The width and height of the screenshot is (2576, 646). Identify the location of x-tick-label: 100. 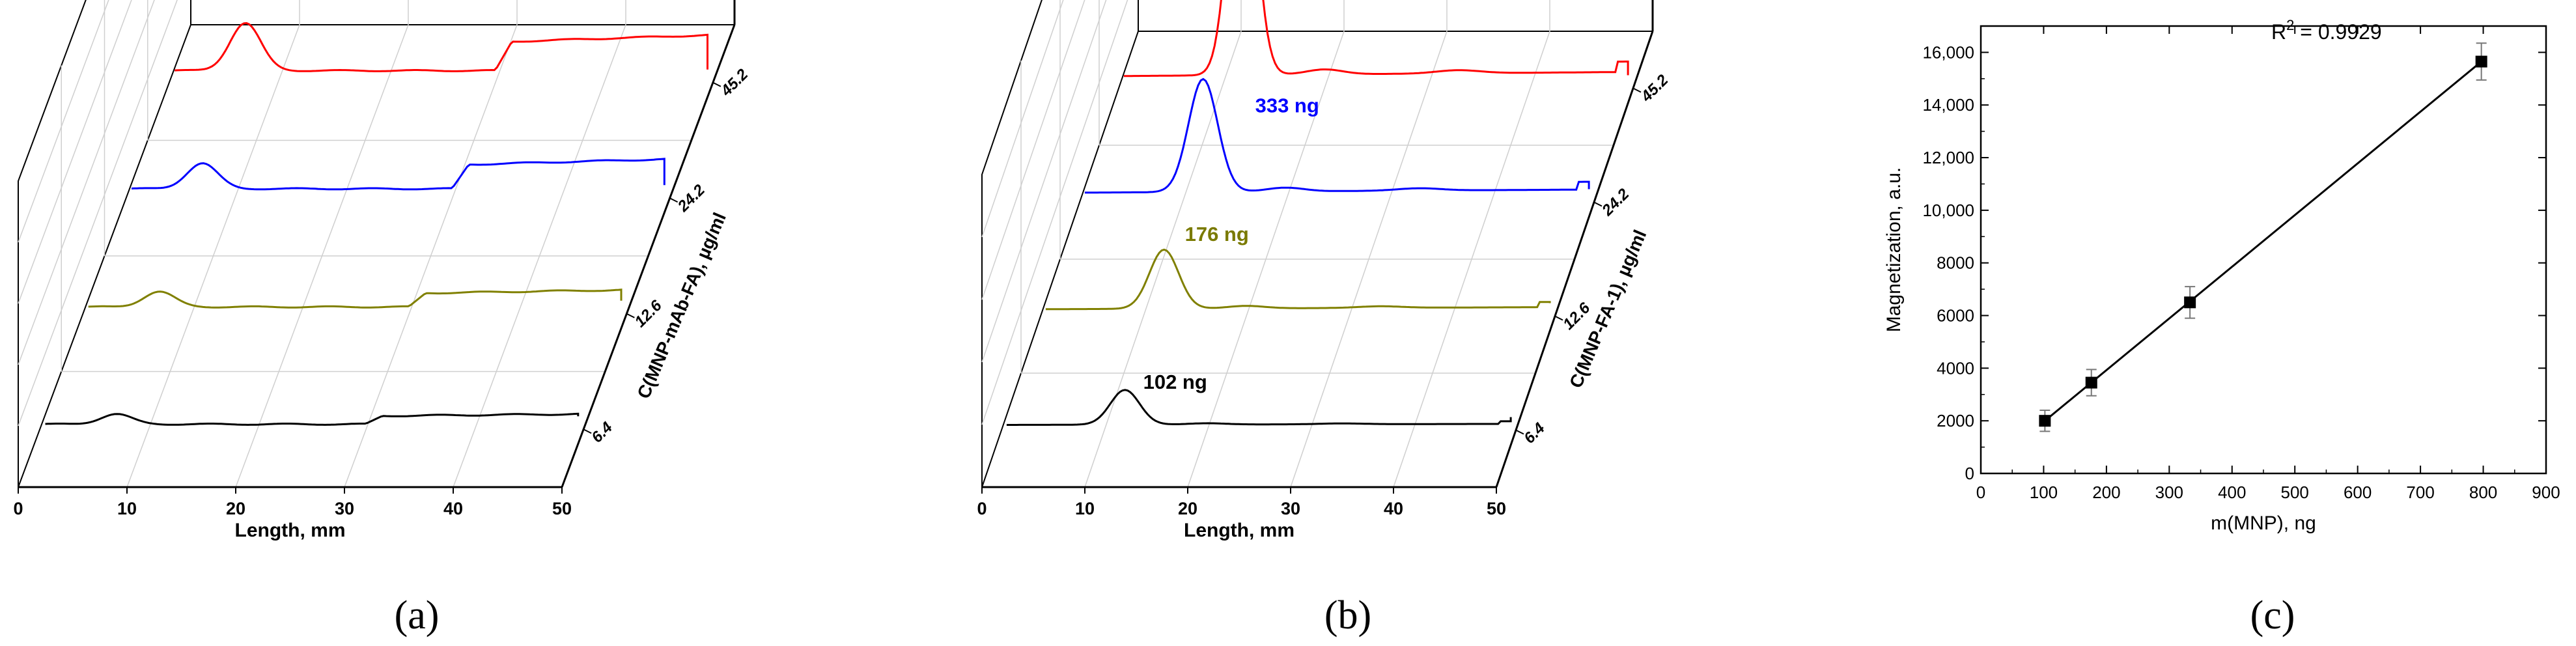
(2044, 493).